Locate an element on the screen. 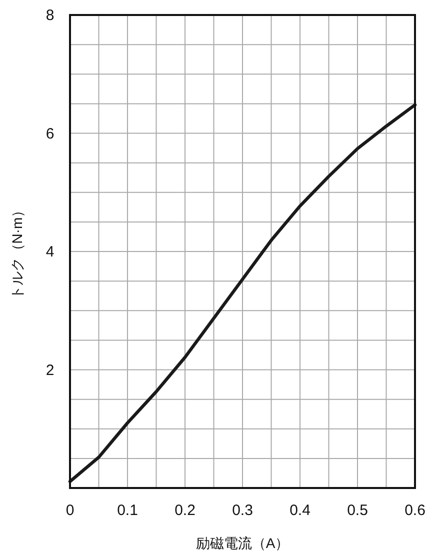 This screenshot has height=558, width=432. x-tick-label: 0.1 is located at coordinates (127, 510).